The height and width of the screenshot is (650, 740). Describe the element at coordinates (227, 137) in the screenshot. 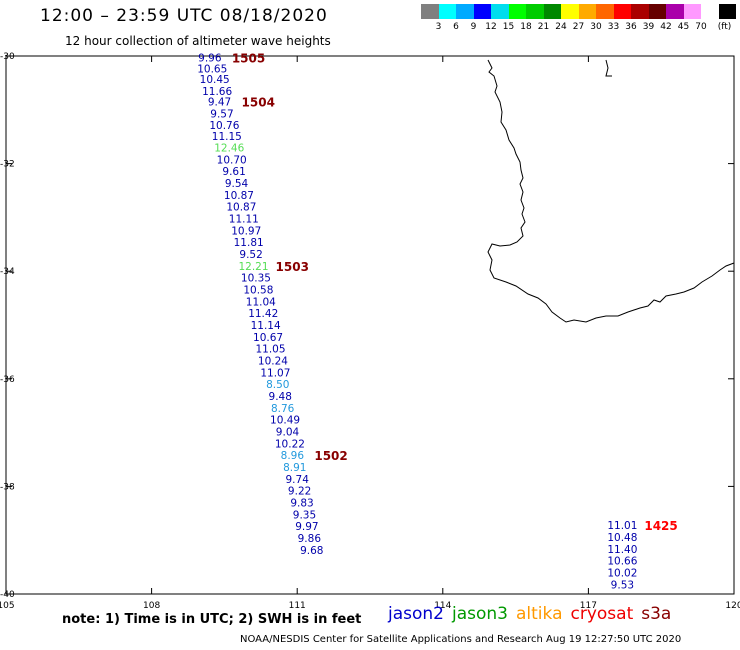

I see `swh-value: 11.15` at that location.